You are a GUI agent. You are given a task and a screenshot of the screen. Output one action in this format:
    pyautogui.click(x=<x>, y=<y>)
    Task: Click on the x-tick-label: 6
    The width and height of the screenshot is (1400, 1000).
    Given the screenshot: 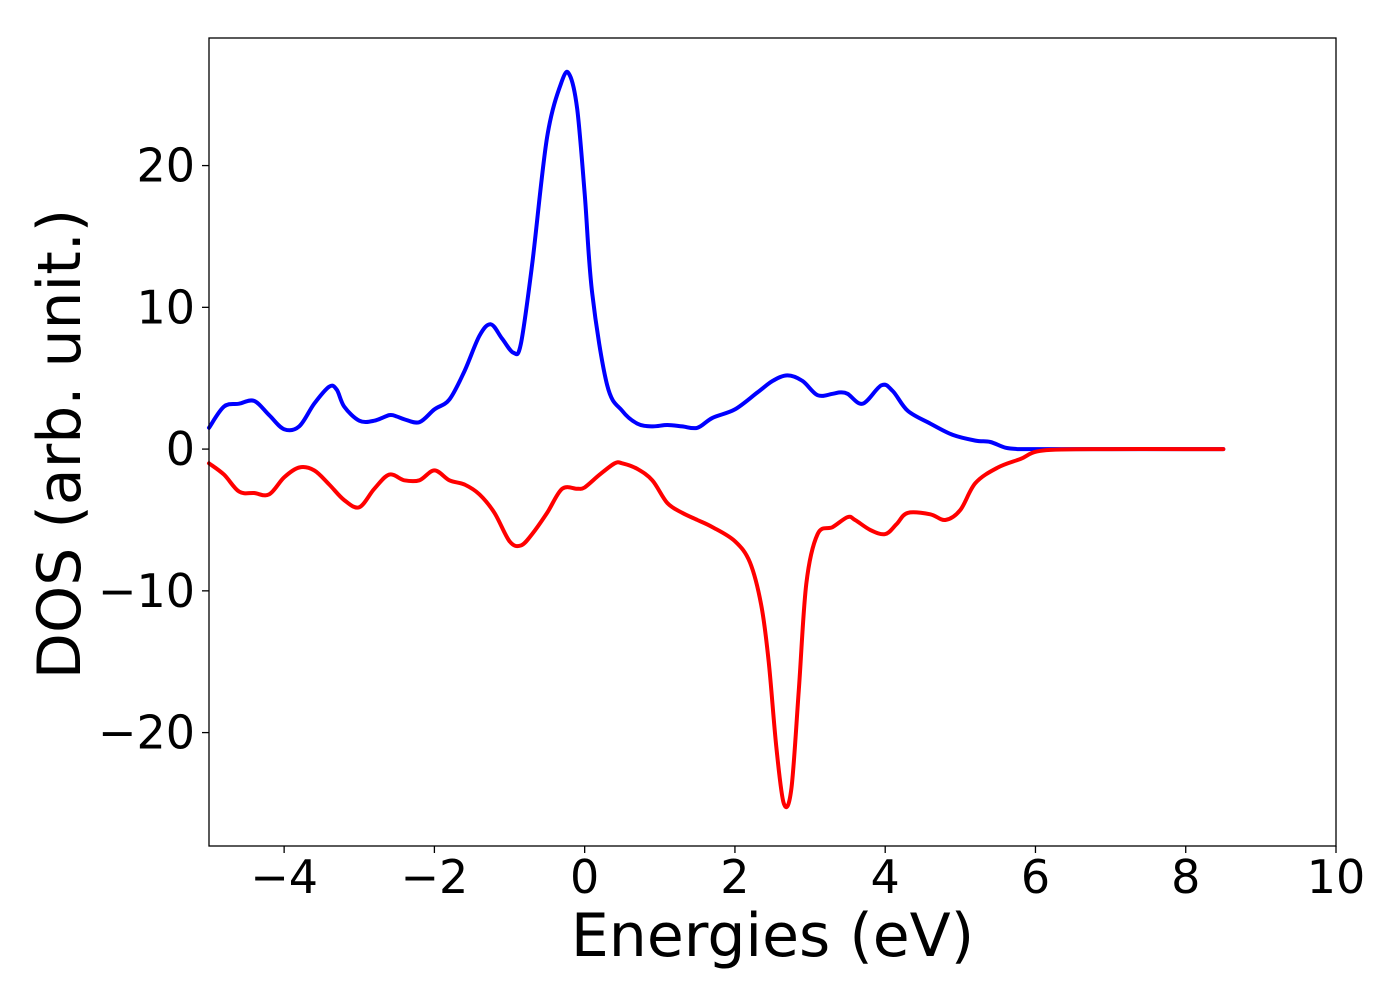 What is the action you would take?
    pyautogui.click(x=1035, y=877)
    